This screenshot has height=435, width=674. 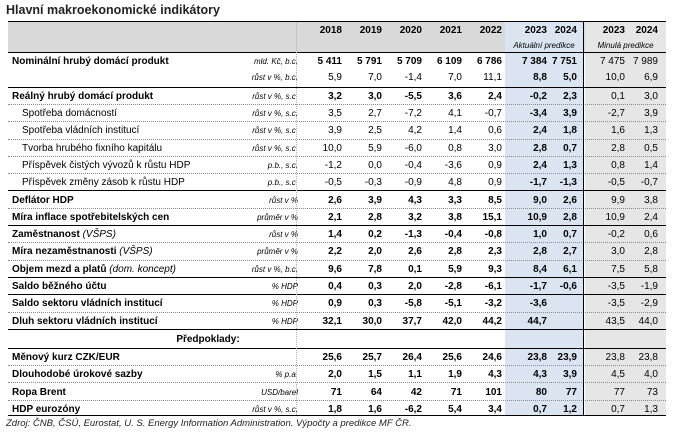 I want to click on indicator-name: Měnový kurz CZK/EUR, so click(x=66, y=357).